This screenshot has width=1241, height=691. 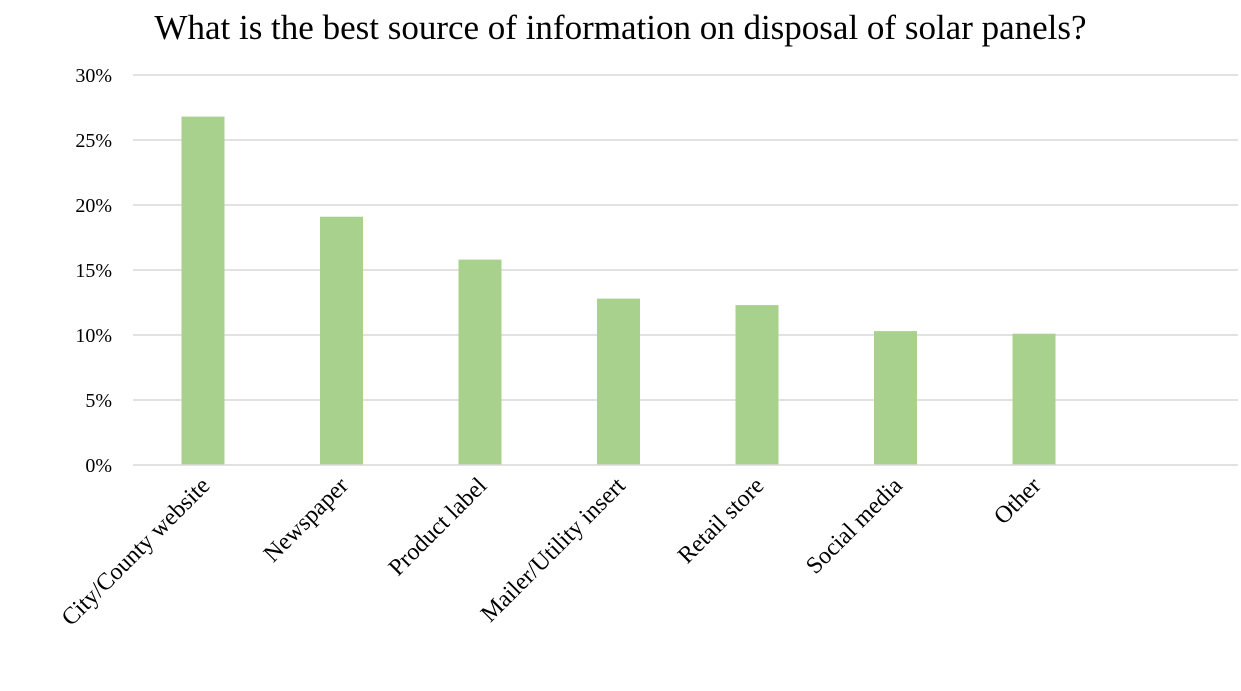 I want to click on x-category-label: Product label, so click(x=438, y=527).